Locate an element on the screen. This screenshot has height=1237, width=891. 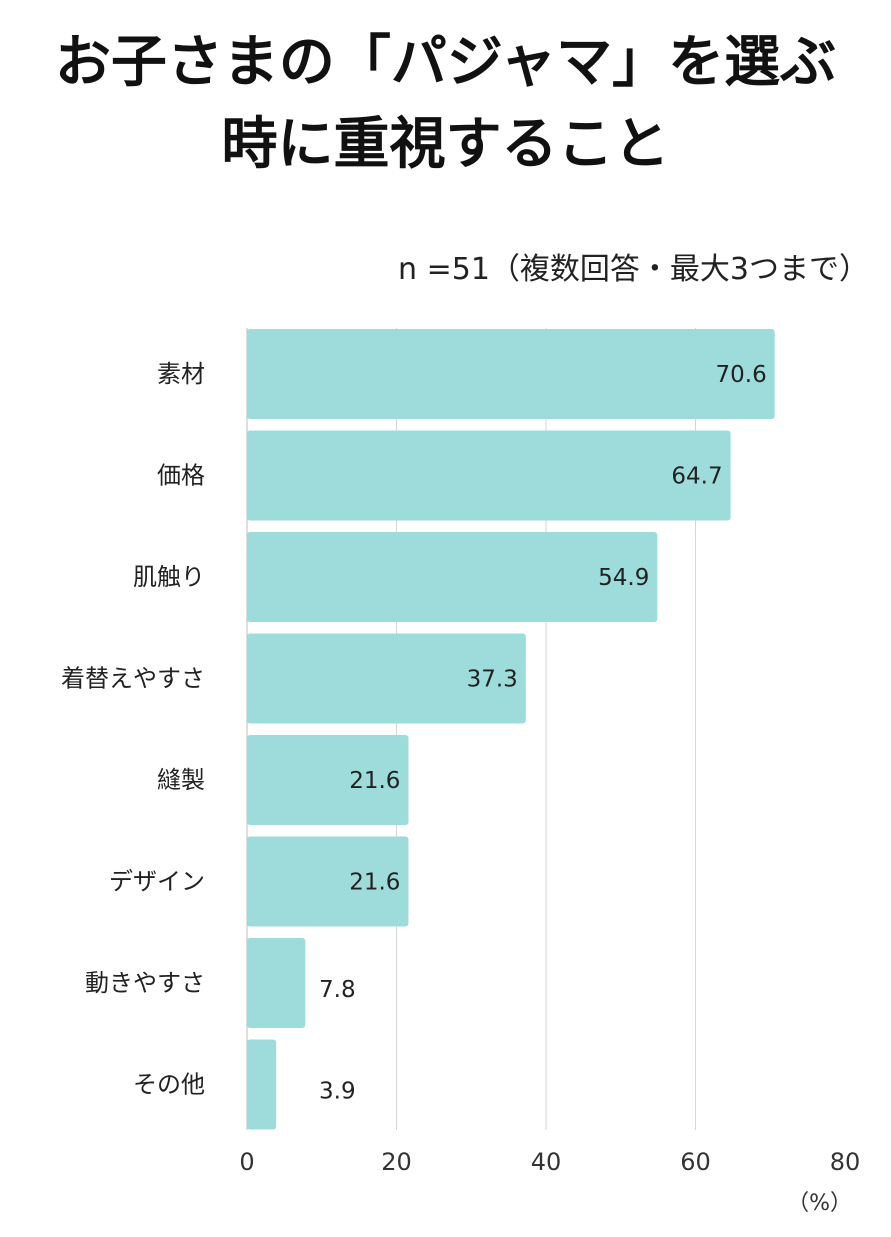
value-label: 70.6 is located at coordinates (741, 375).